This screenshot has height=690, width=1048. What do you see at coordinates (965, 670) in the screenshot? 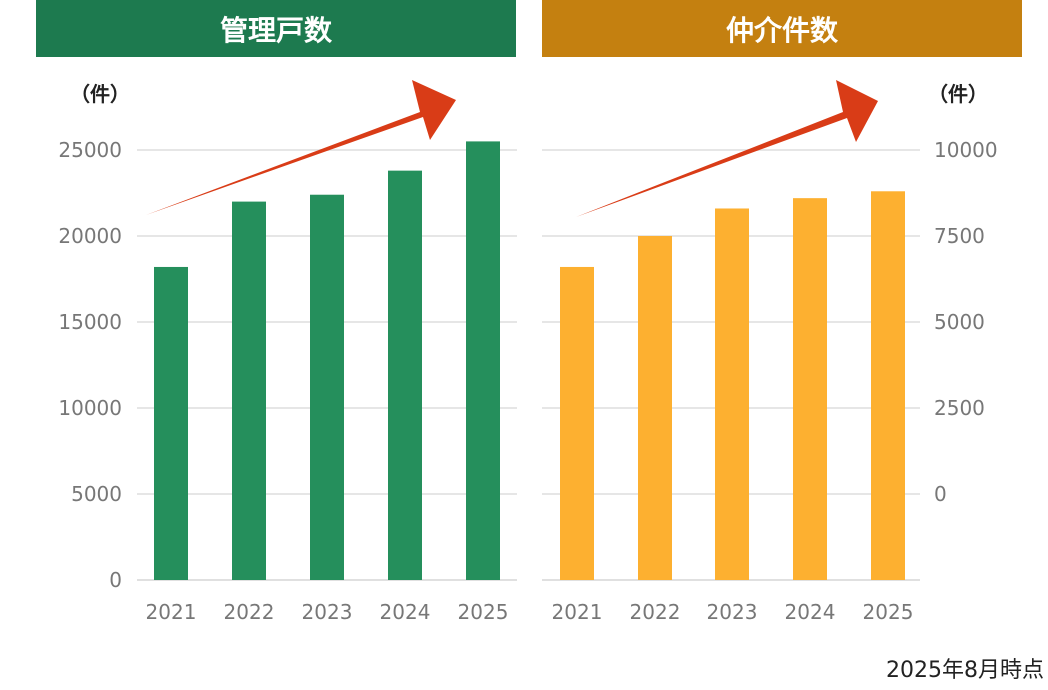
I see `footnote: 2025年8月時点` at bounding box center [965, 670].